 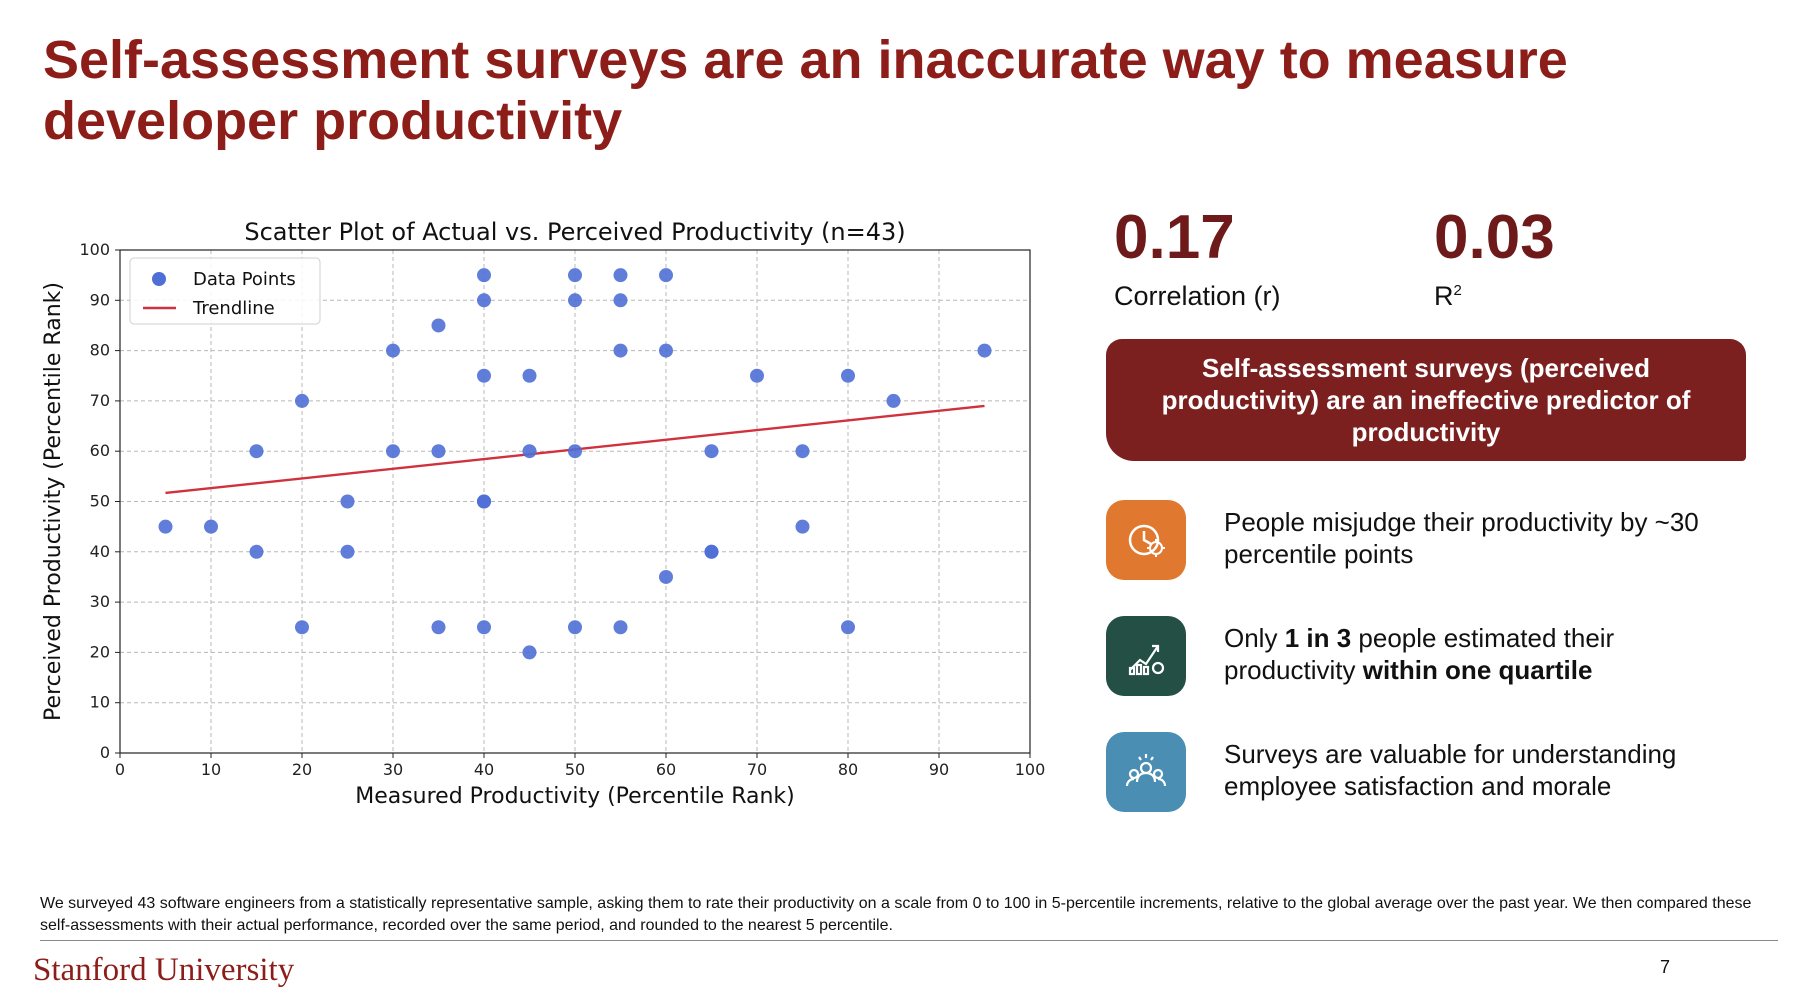 I want to click on team-icon, so click(x=1146, y=772).